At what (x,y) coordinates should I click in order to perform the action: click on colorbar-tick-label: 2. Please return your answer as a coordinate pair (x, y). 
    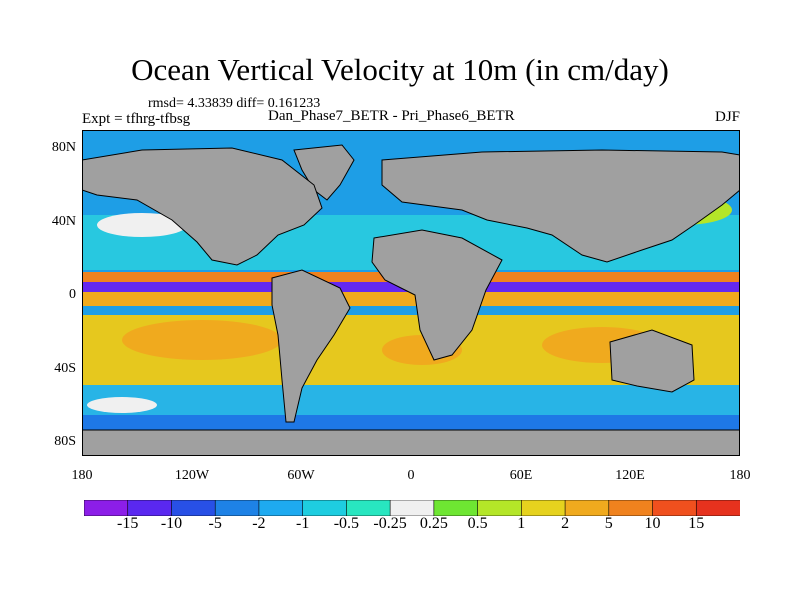
    Looking at the image, I should click on (565, 523).